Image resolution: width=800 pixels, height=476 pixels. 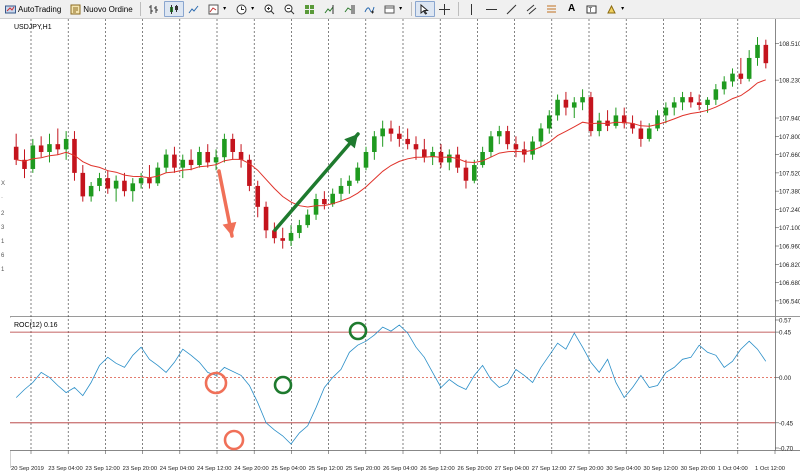 What do you see at coordinates (532, 9) in the screenshot?
I see `channel-button` at bounding box center [532, 9].